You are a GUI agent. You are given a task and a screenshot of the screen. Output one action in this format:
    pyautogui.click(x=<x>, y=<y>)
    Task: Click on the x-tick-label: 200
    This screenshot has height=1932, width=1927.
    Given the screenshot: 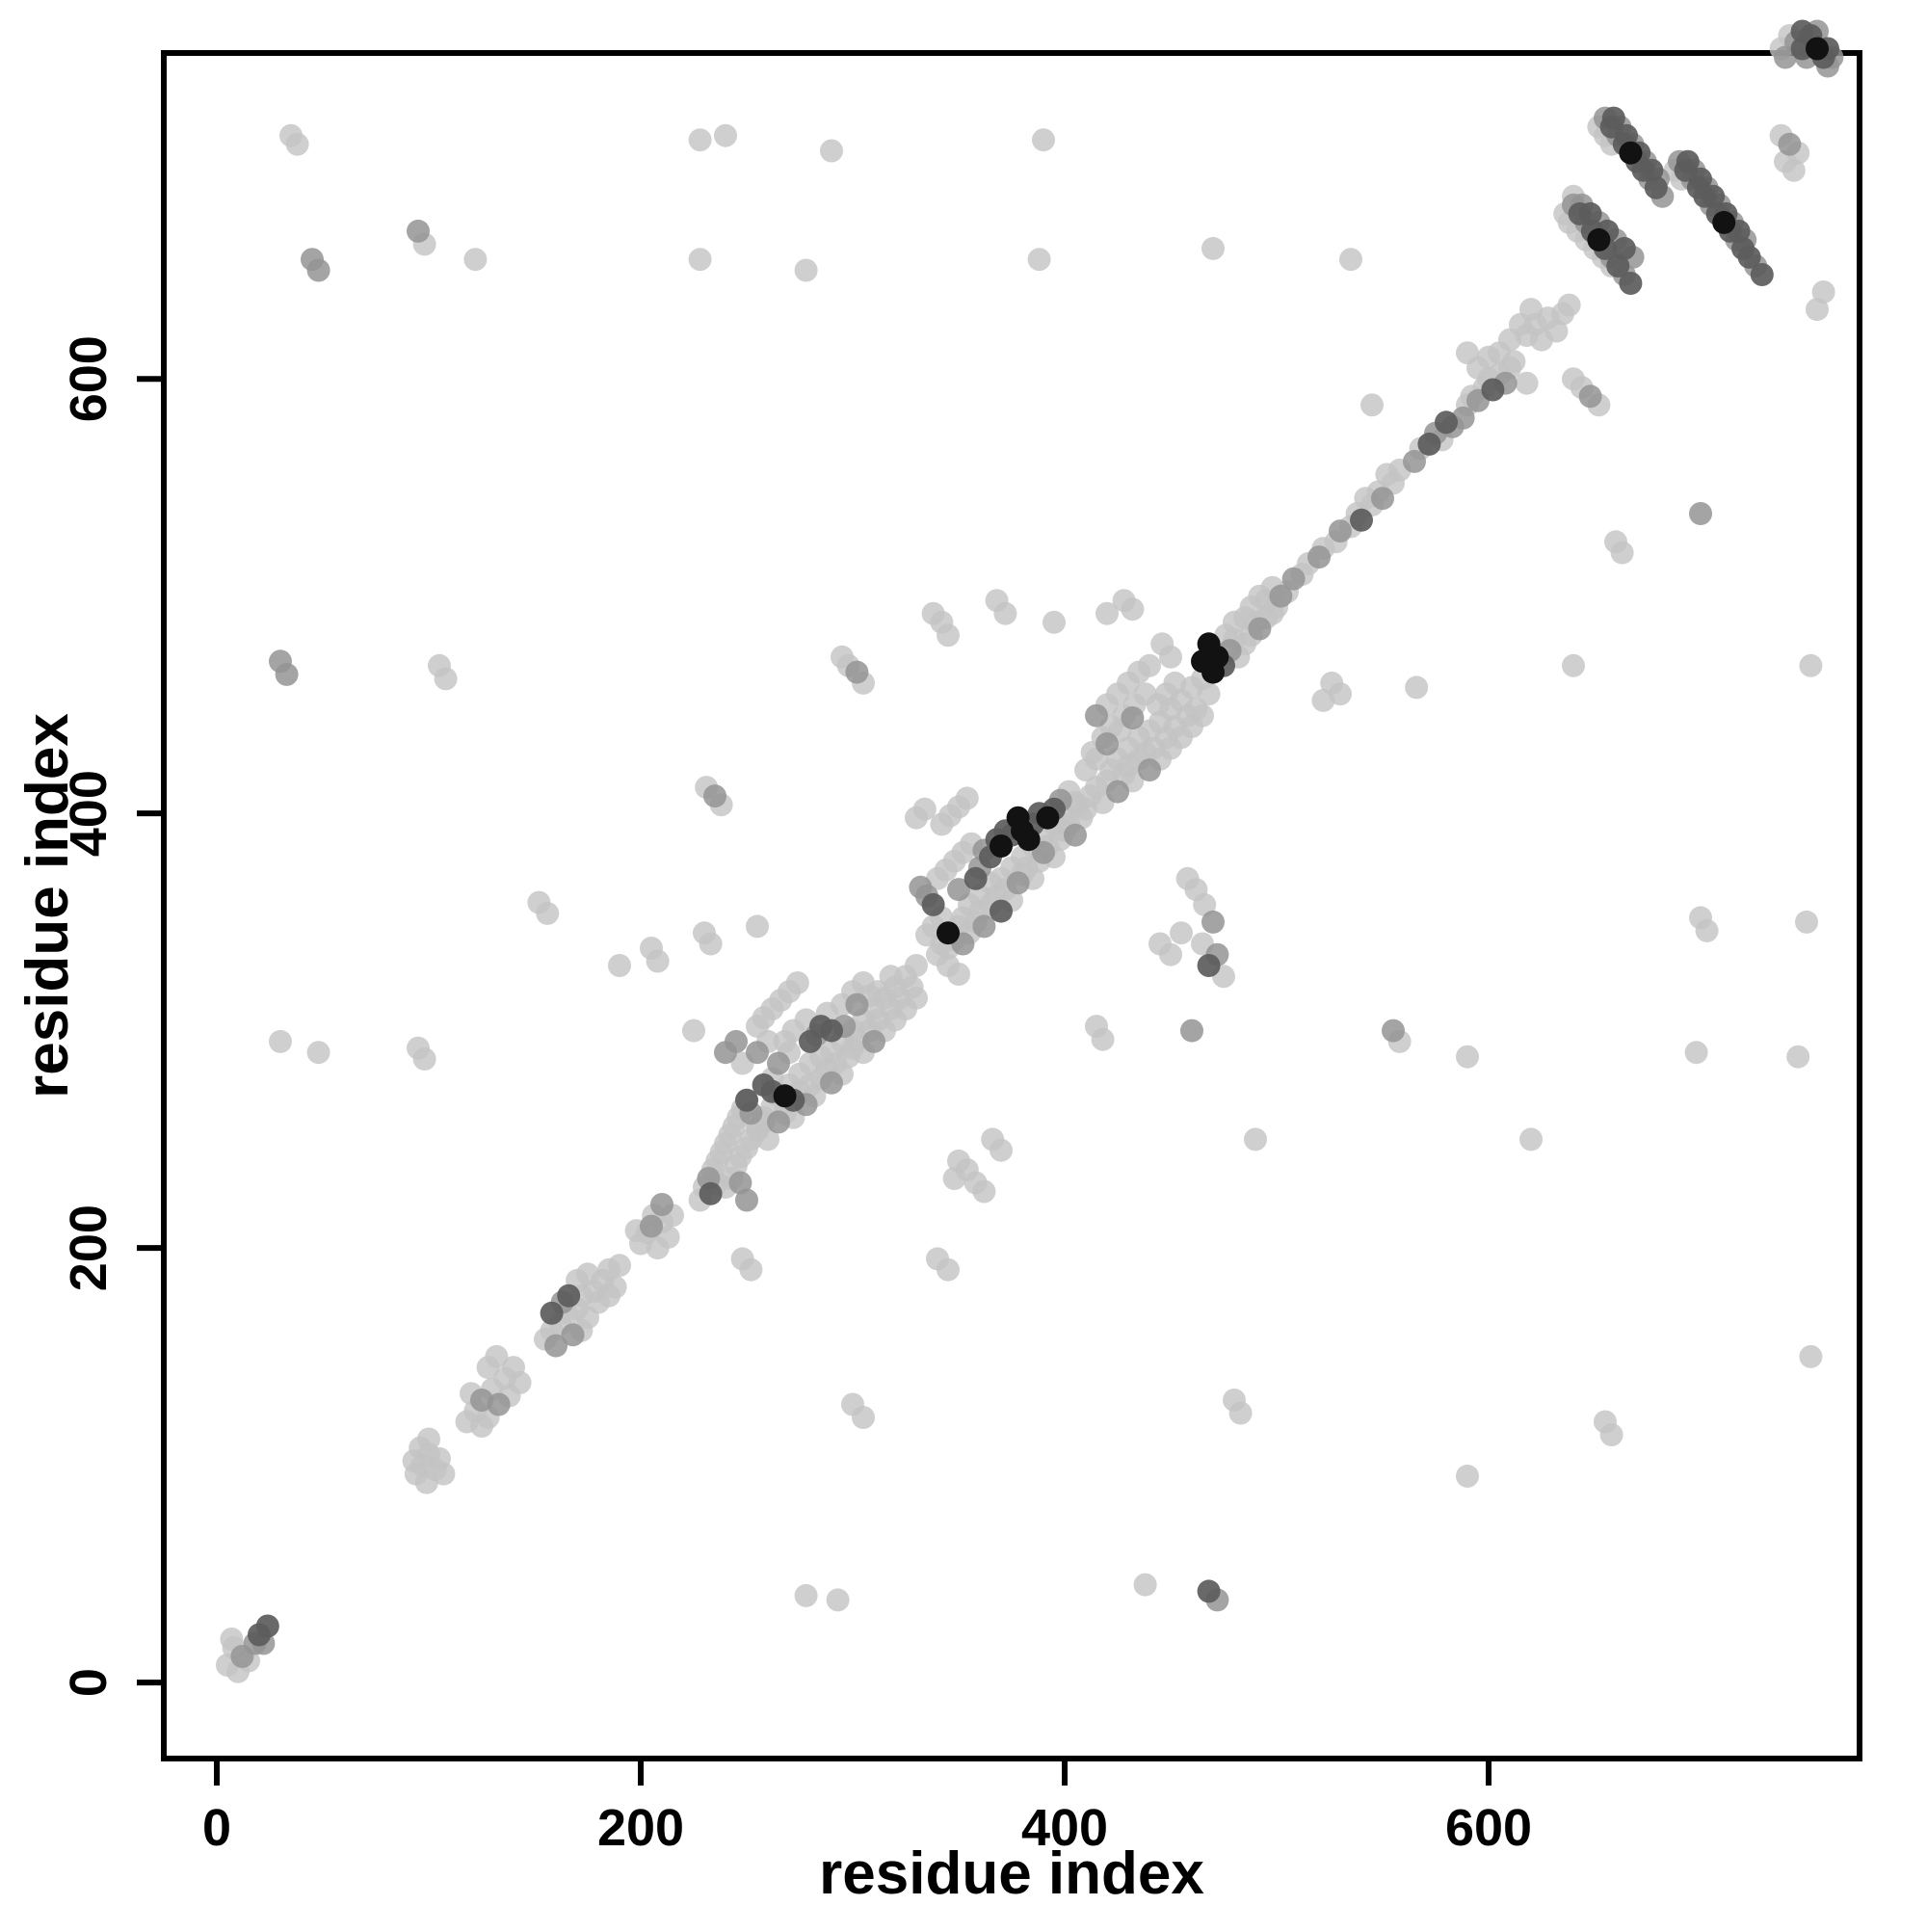 What is the action you would take?
    pyautogui.click(x=640, y=1828)
    